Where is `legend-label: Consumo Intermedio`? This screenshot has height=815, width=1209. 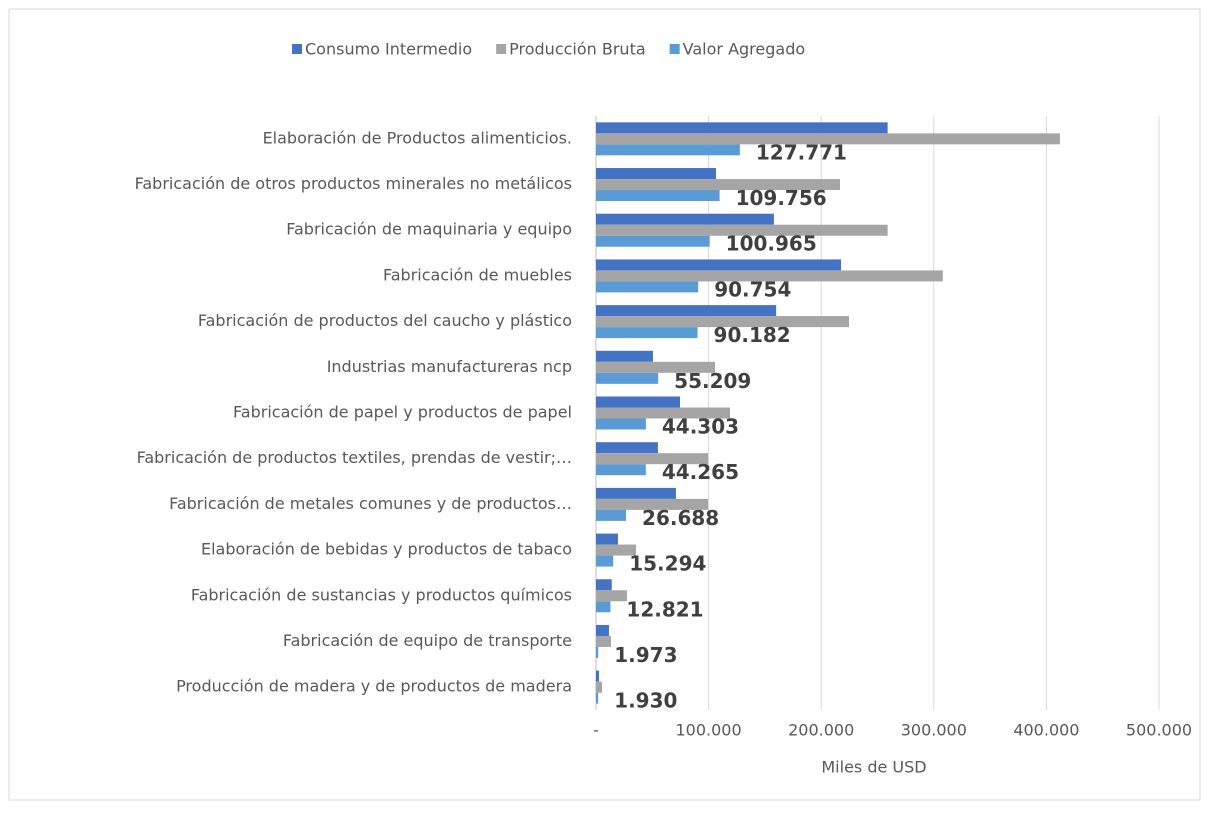 legend-label: Consumo Intermedio is located at coordinates (388, 49).